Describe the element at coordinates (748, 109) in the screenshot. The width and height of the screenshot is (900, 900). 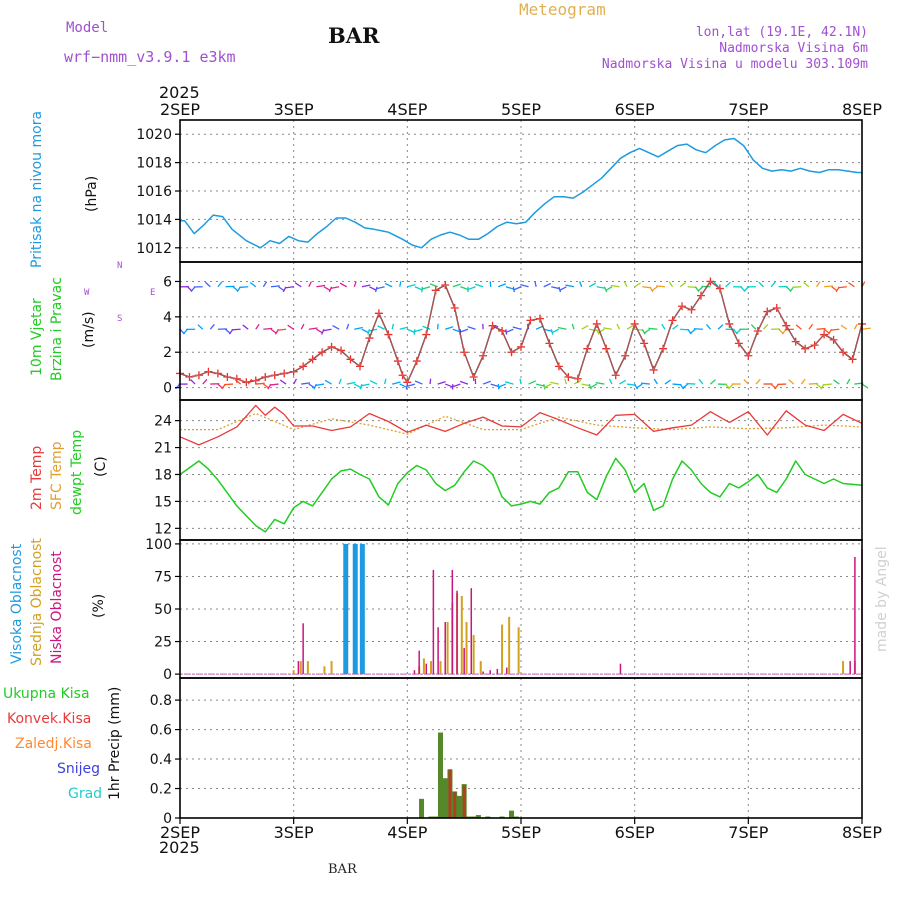
I see `time-label-top: 7SEP` at that location.